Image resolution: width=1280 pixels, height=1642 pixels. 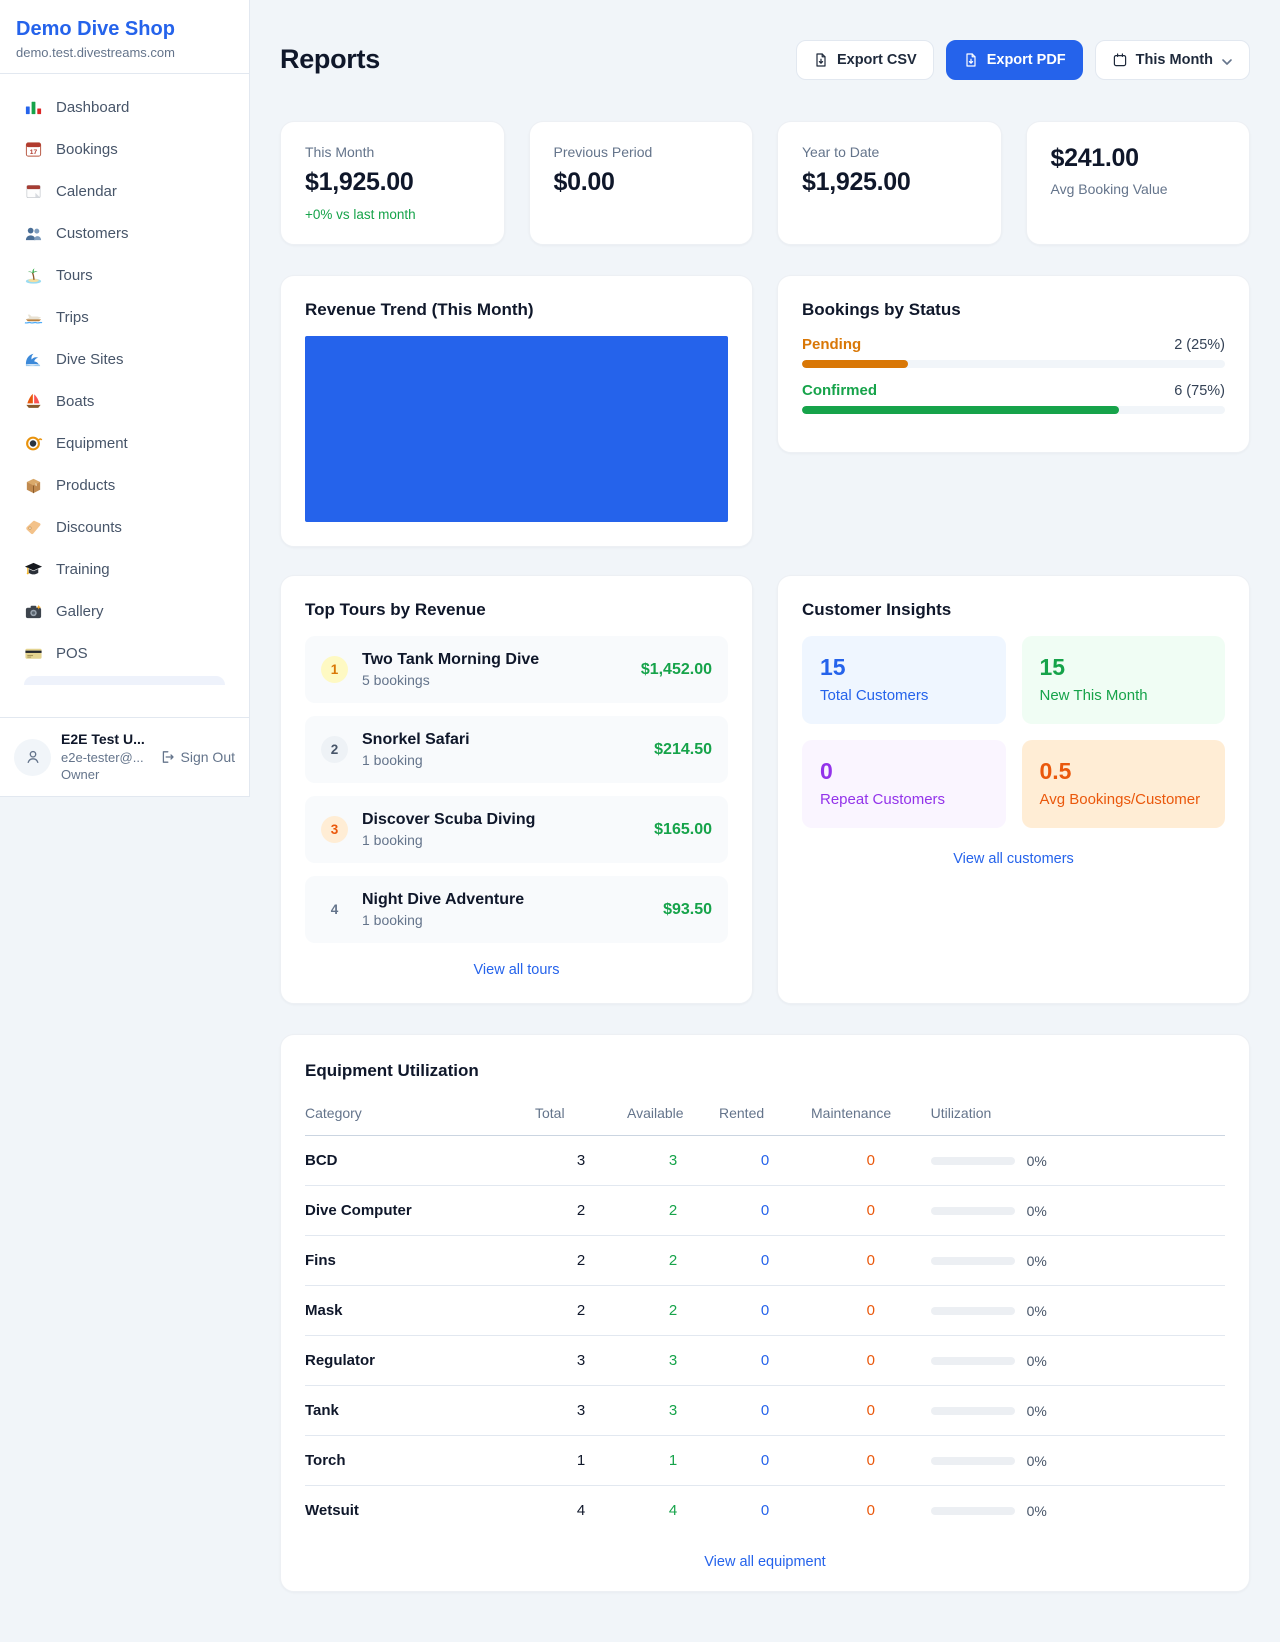 What do you see at coordinates (826, 771) in the screenshot?
I see `insight-value: 0` at bounding box center [826, 771].